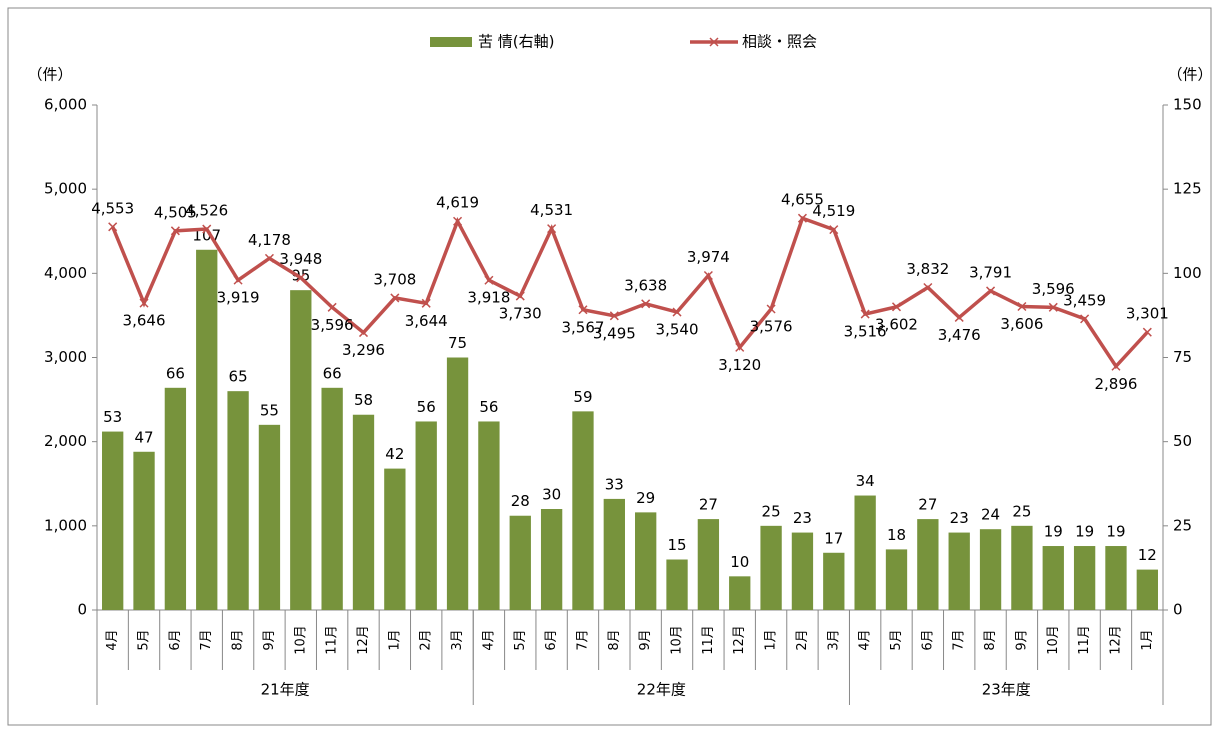  Describe the element at coordinates (144, 639) in the screenshot. I see `x-tick-label: 5月` at that location.